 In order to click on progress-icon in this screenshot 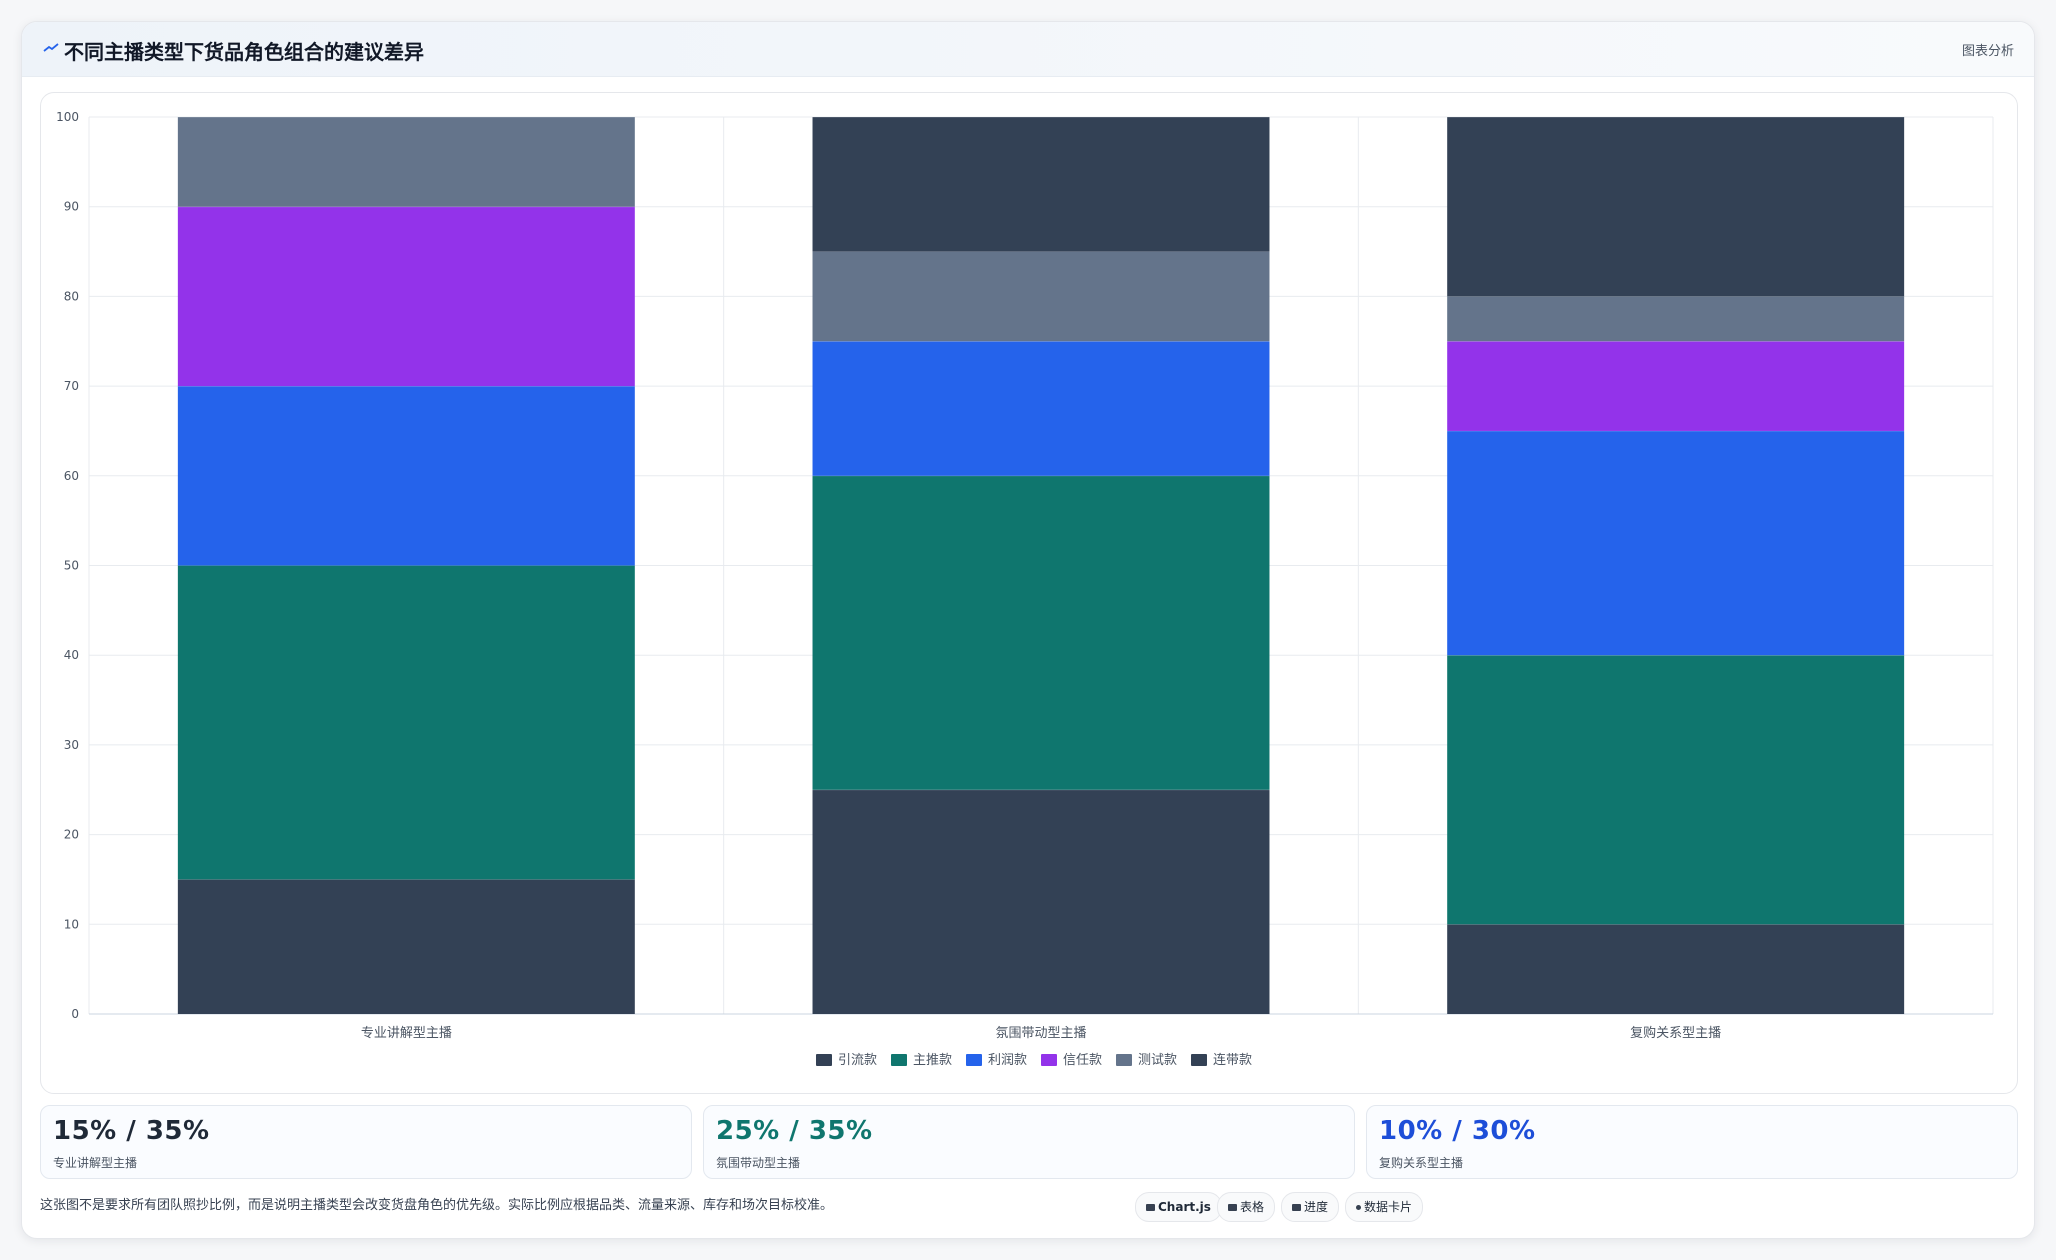, I will do `click(1296, 1207)`.